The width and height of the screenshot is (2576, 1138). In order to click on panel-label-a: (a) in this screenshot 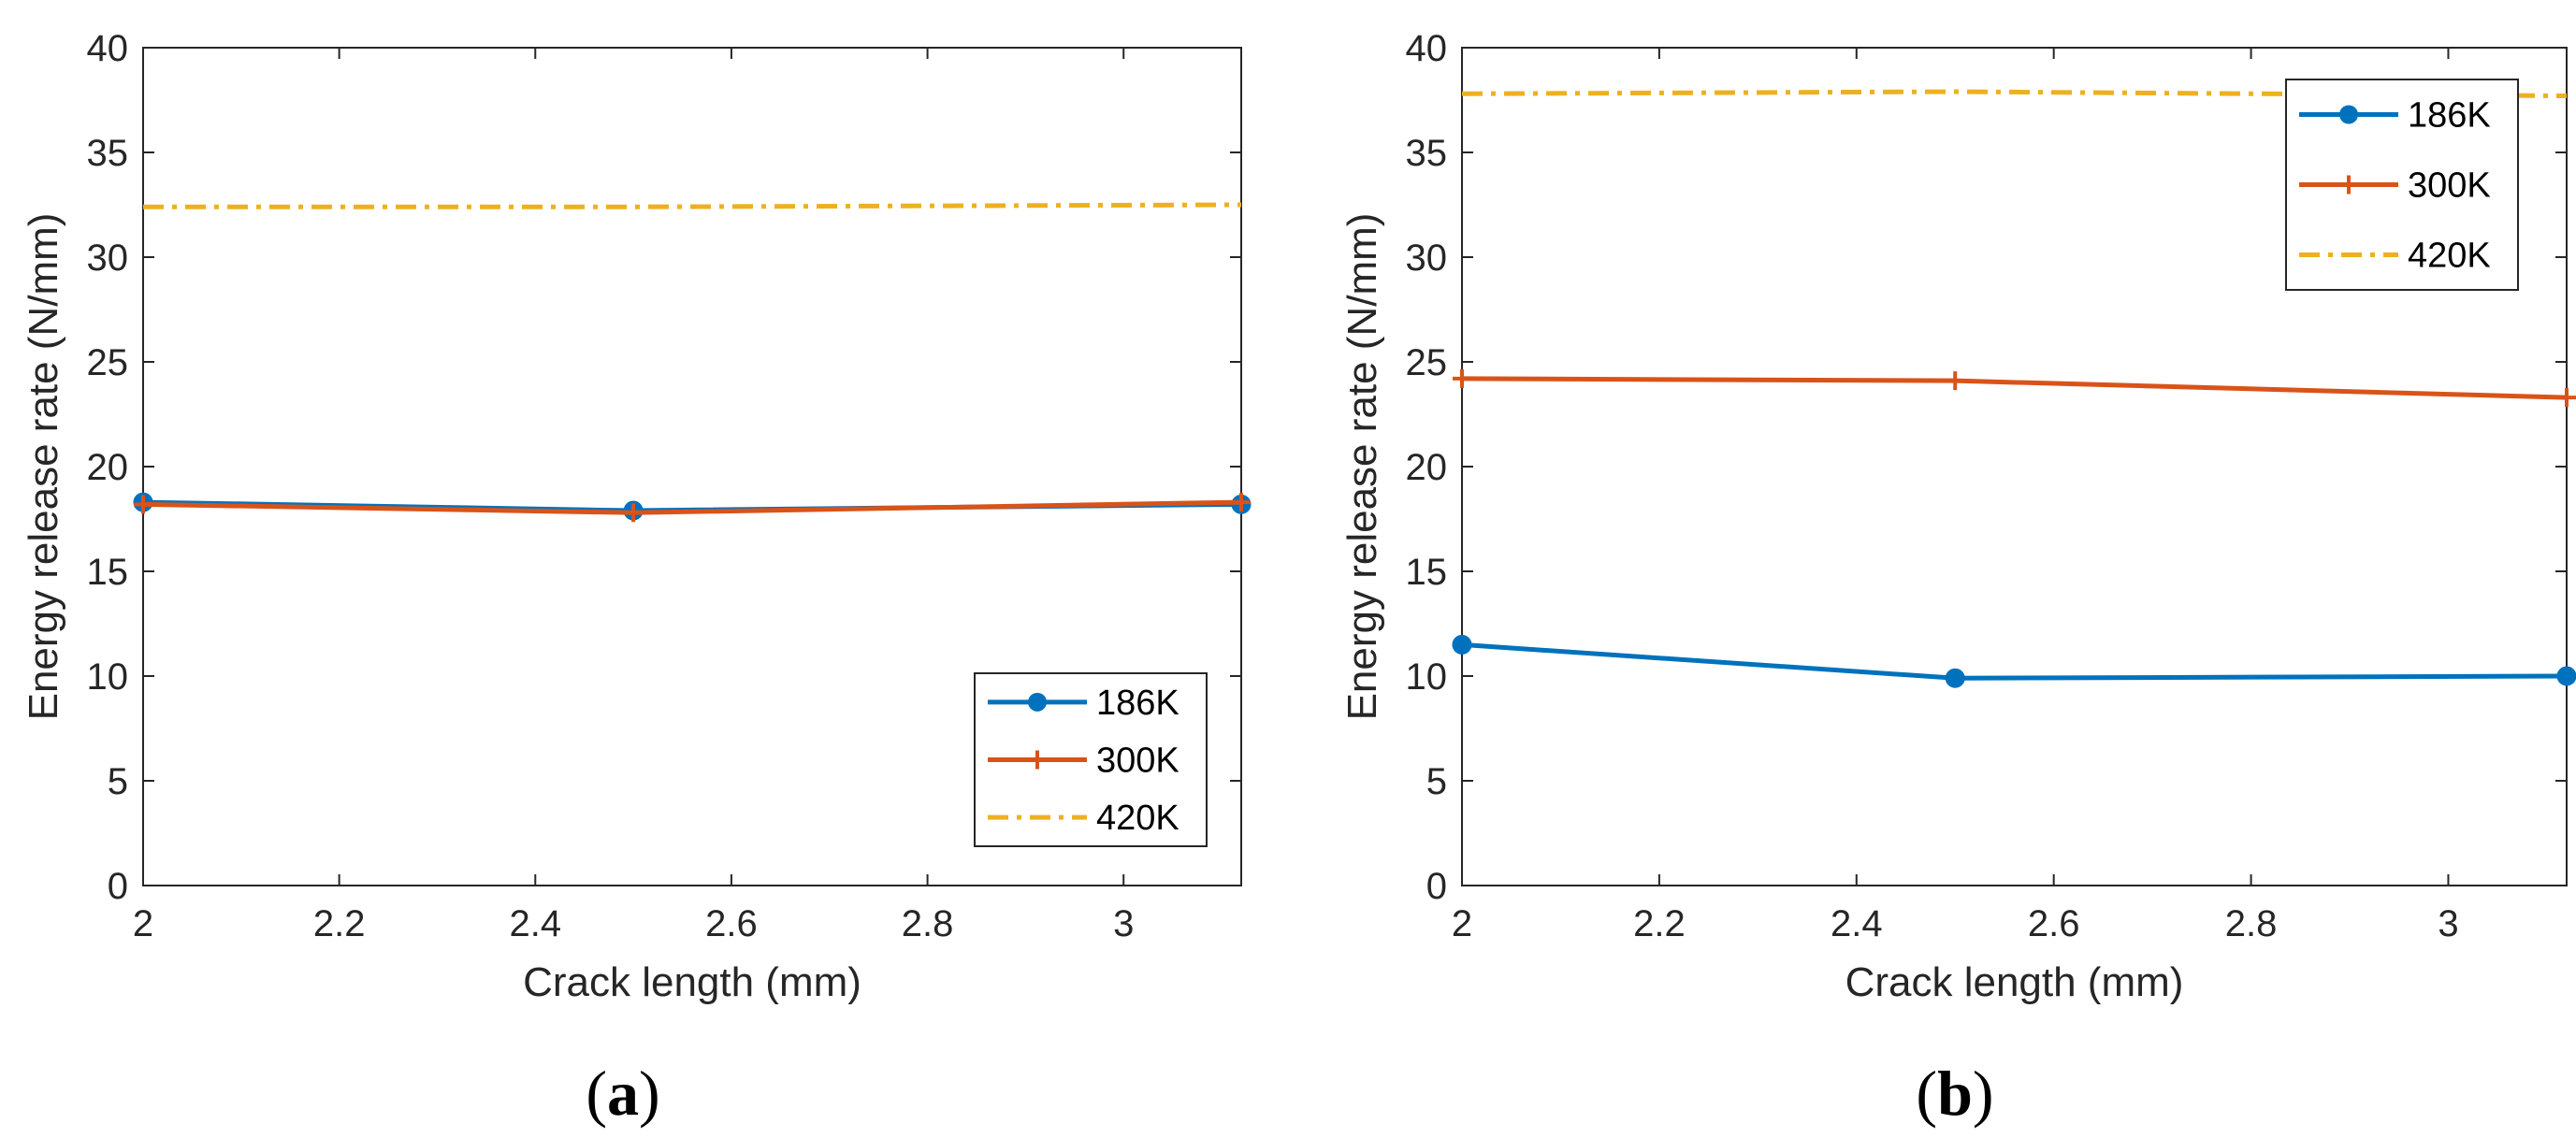, I will do `click(622, 1093)`.